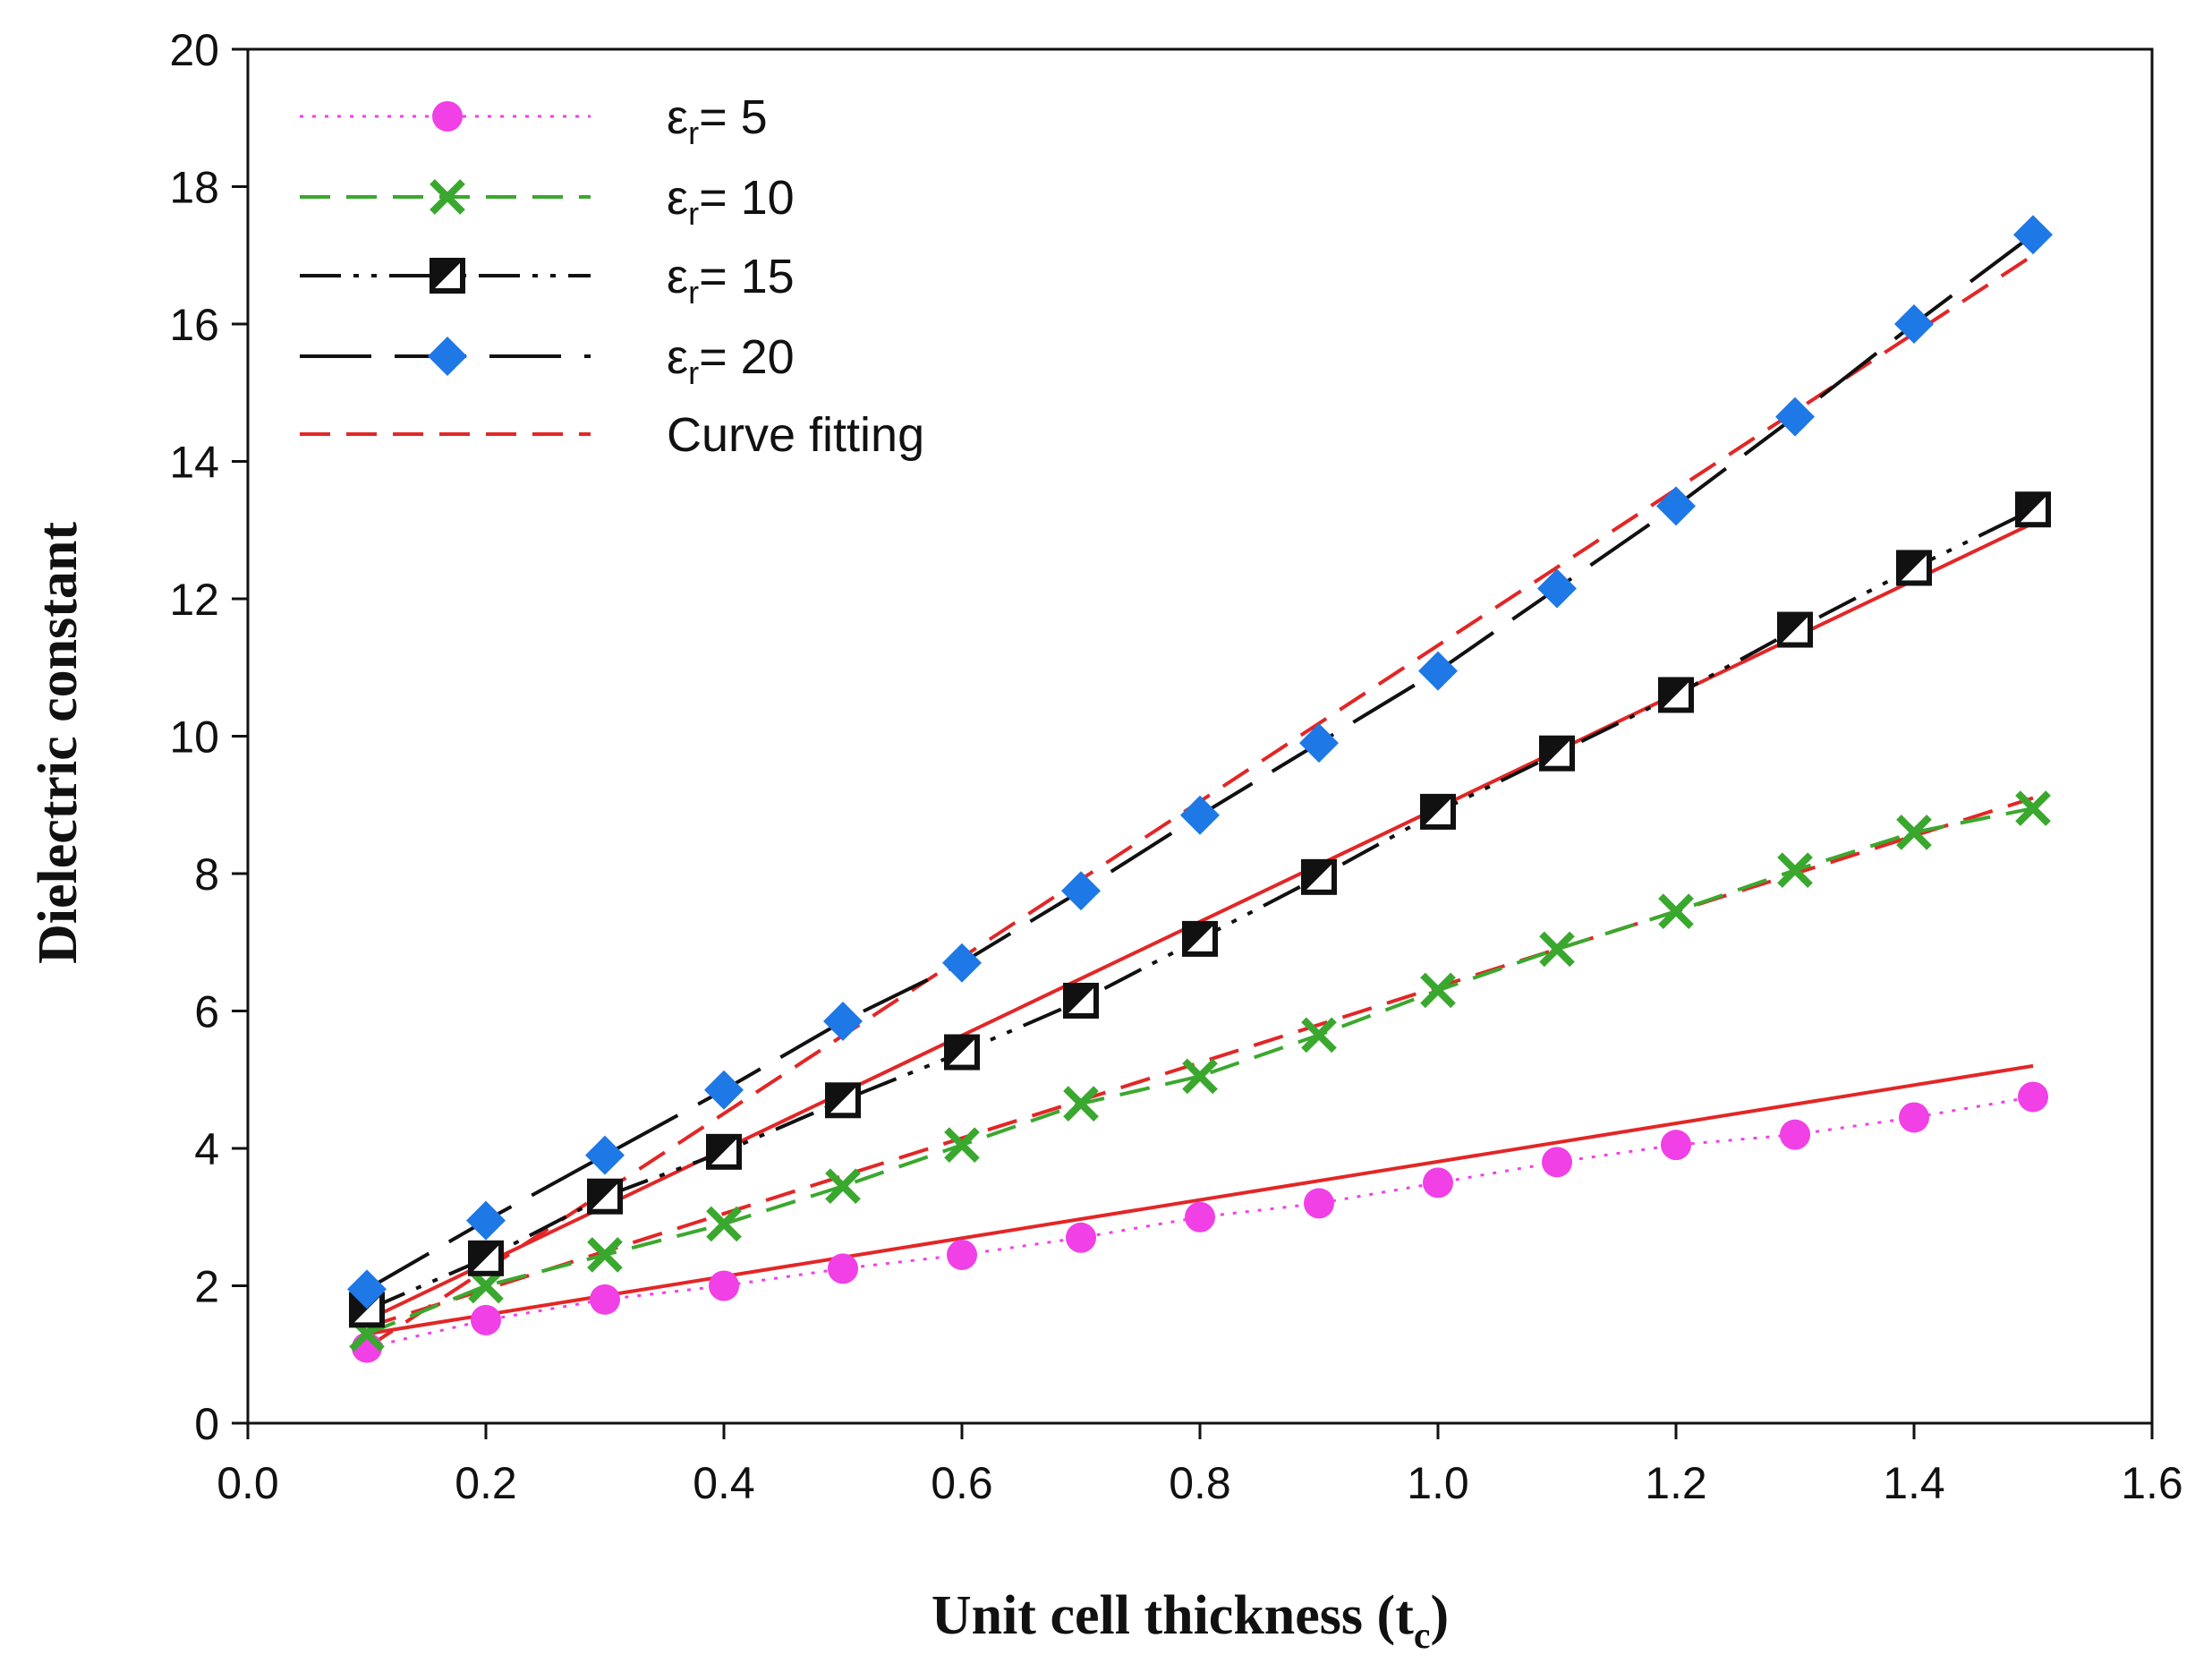  What do you see at coordinates (194, 600) in the screenshot?
I see `y-tick-label: 12` at bounding box center [194, 600].